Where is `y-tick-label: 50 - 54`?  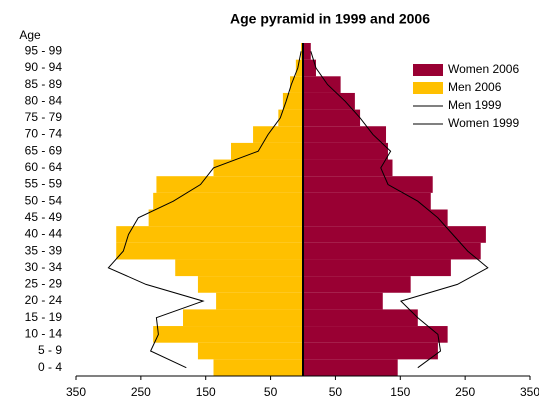 y-tick-label: 50 - 54 is located at coordinates (44, 200).